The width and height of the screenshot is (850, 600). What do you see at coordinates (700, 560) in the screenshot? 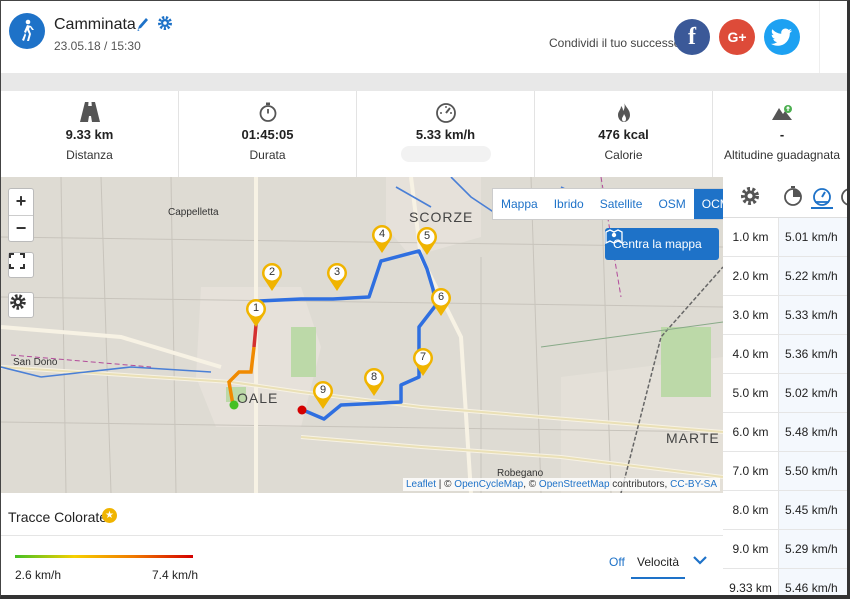
I see `chevron-down-icon` at bounding box center [700, 560].